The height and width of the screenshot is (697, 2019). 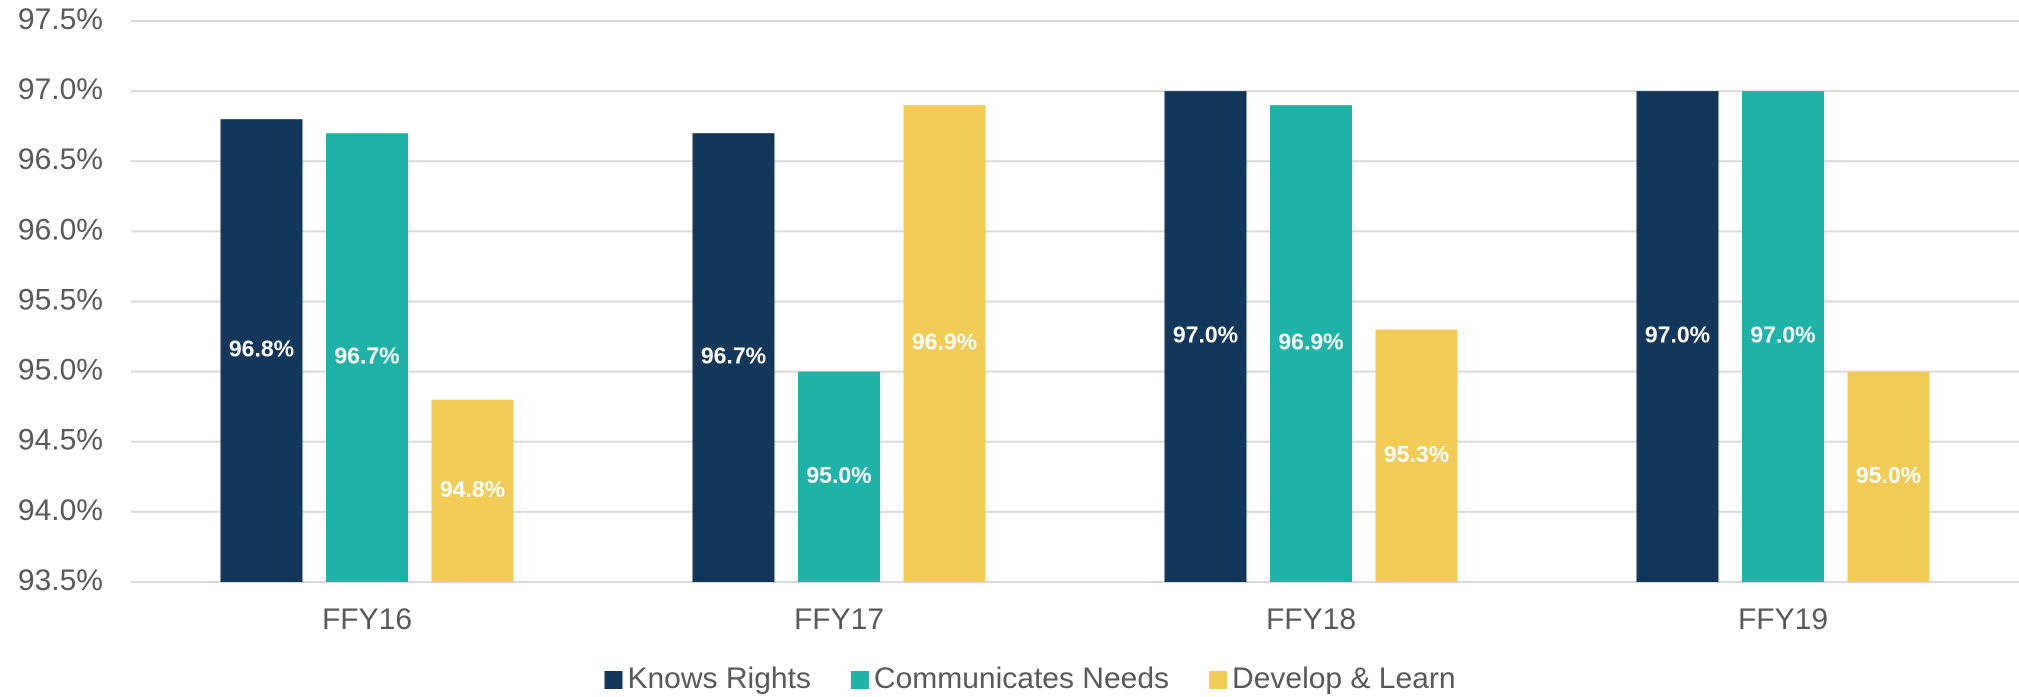 I want to click on y-tick-label: 96.0%, so click(x=60, y=229).